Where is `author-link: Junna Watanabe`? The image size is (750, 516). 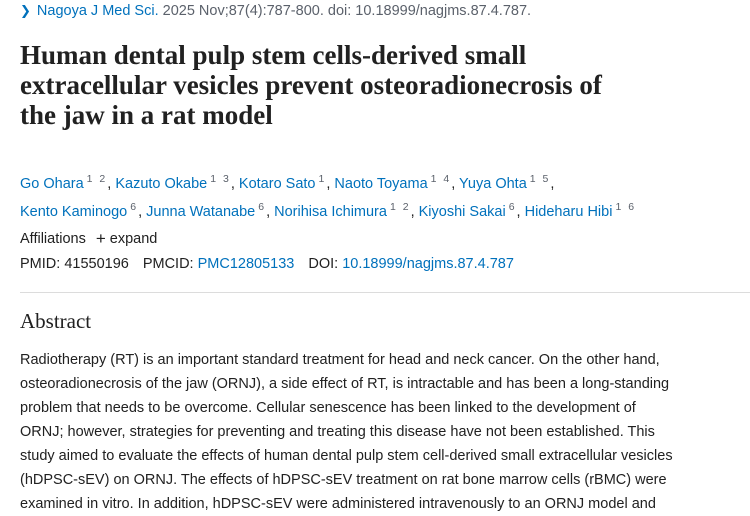
author-link: Junna Watanabe is located at coordinates (201, 211).